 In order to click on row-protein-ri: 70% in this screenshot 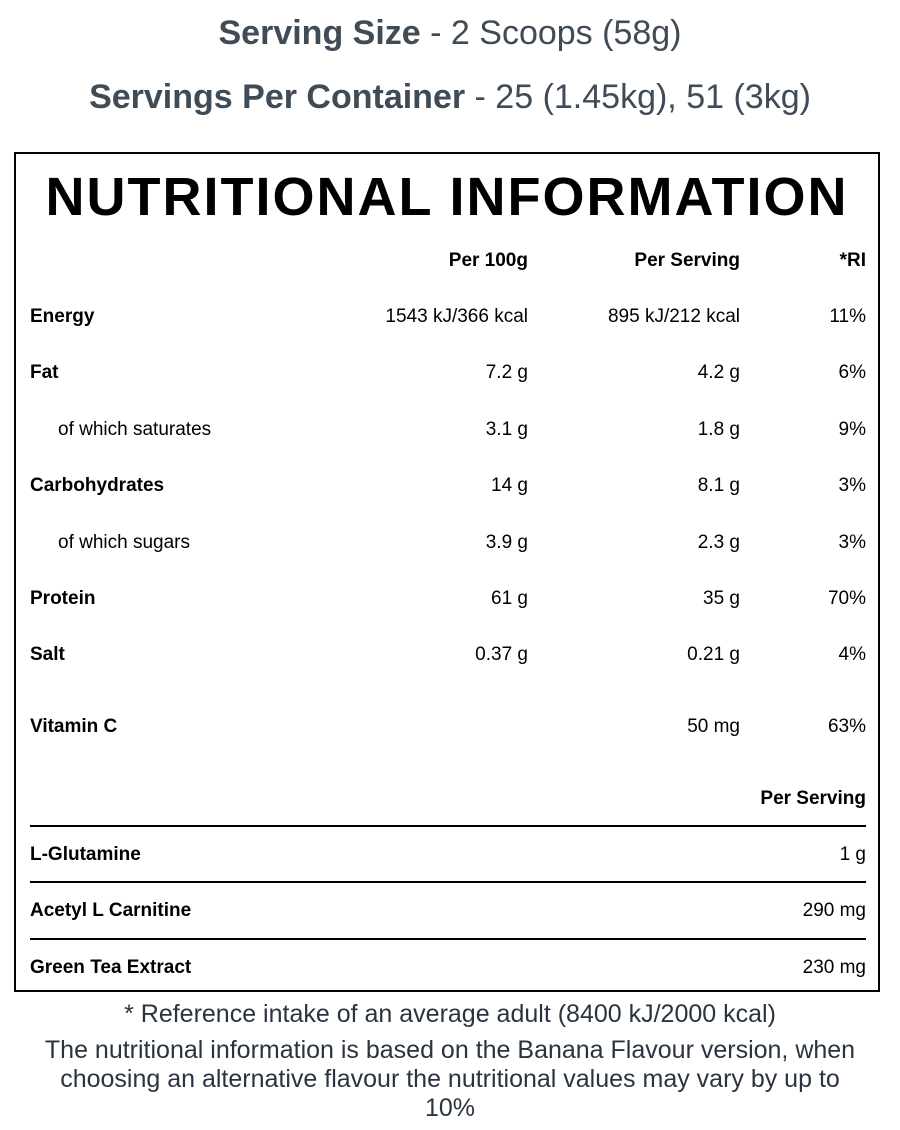, I will do `click(846, 598)`.